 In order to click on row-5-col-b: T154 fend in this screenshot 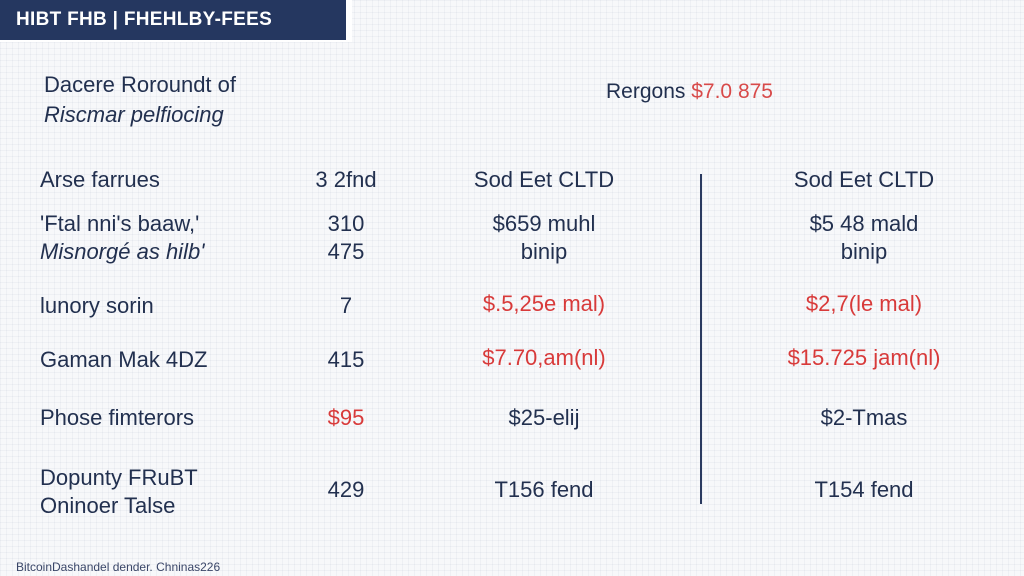, I will do `click(864, 489)`.